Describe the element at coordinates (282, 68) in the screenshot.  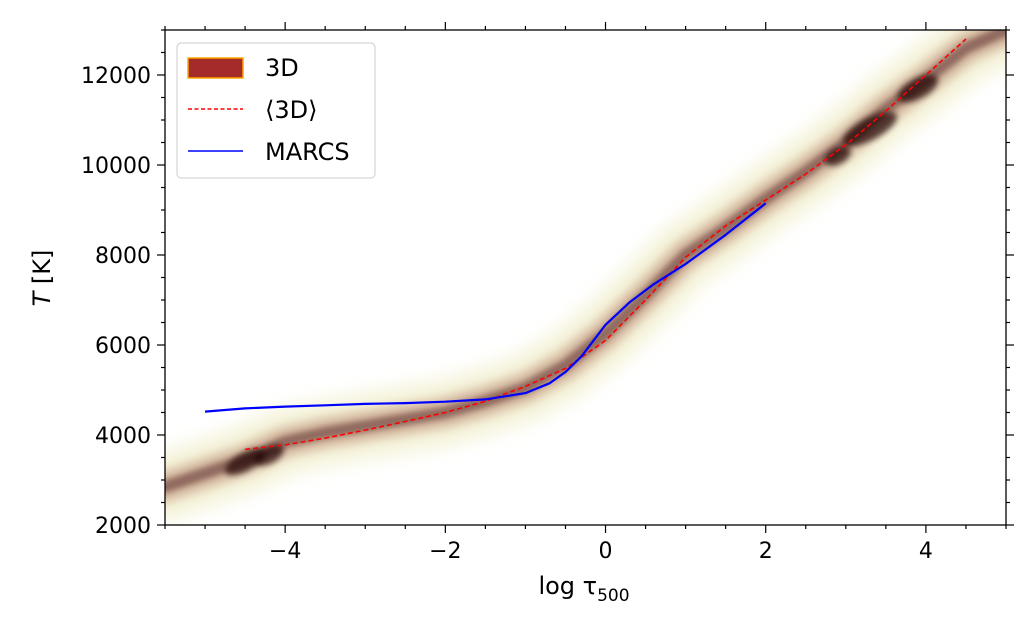
I see `legend-label-3d: 3D` at that location.